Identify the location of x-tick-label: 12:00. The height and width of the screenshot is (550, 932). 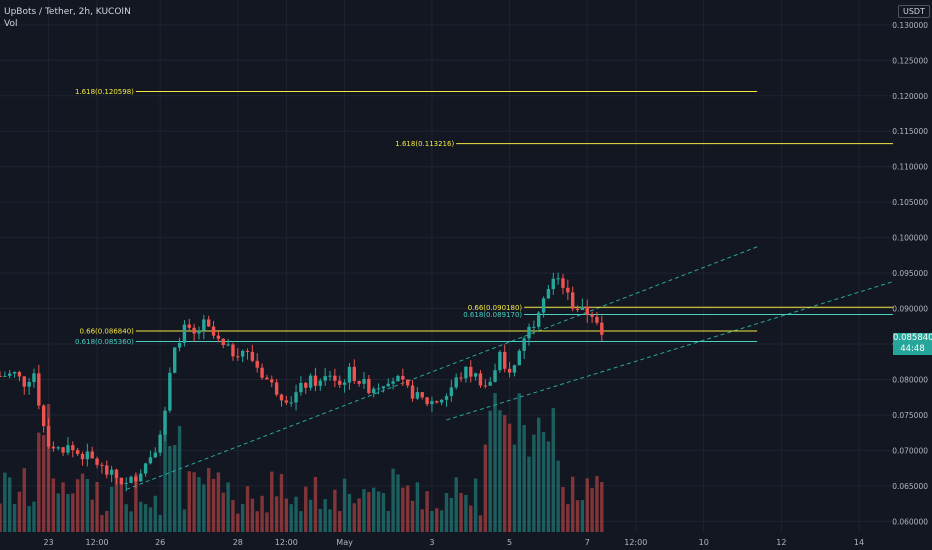
(286, 542).